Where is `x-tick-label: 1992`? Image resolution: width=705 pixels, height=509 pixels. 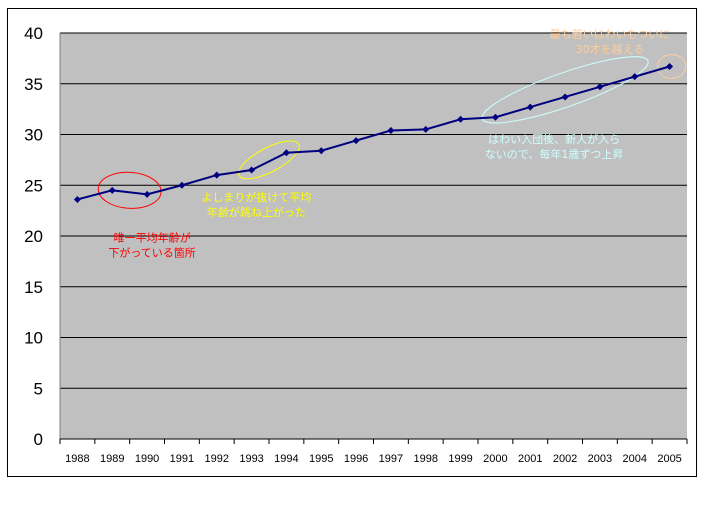
x-tick-label: 1992 is located at coordinates (217, 459).